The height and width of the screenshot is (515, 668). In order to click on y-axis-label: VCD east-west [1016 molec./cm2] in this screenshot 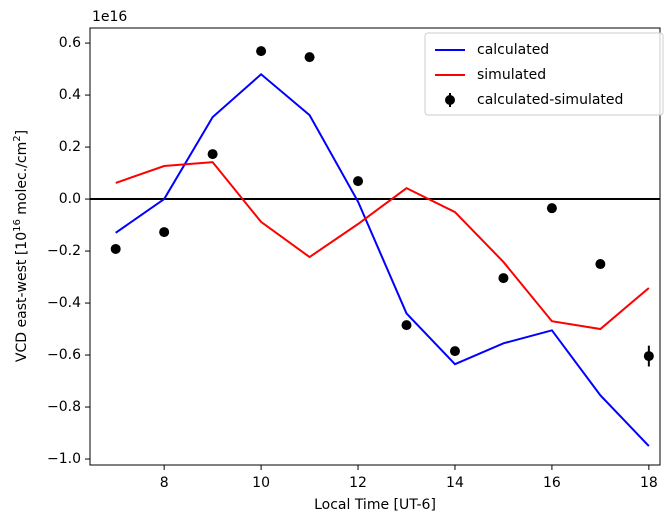, I will do `click(21, 246)`.